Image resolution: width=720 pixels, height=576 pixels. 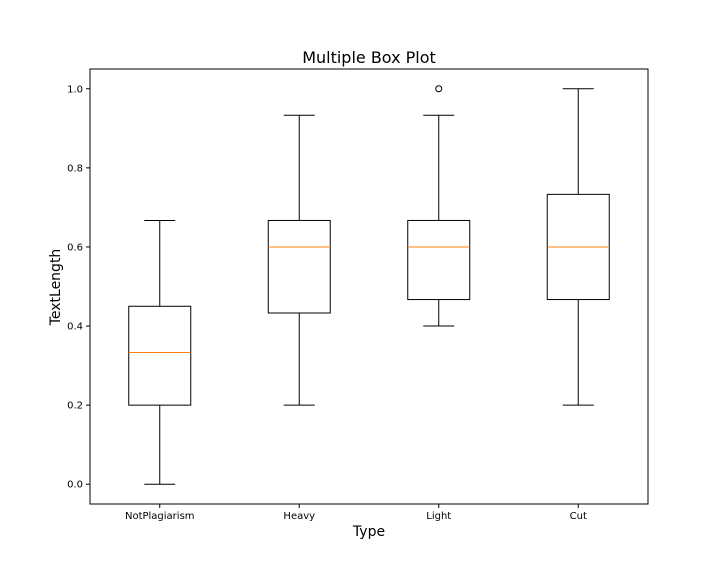 I want to click on y-tick-label: 0.4, so click(x=75, y=327).